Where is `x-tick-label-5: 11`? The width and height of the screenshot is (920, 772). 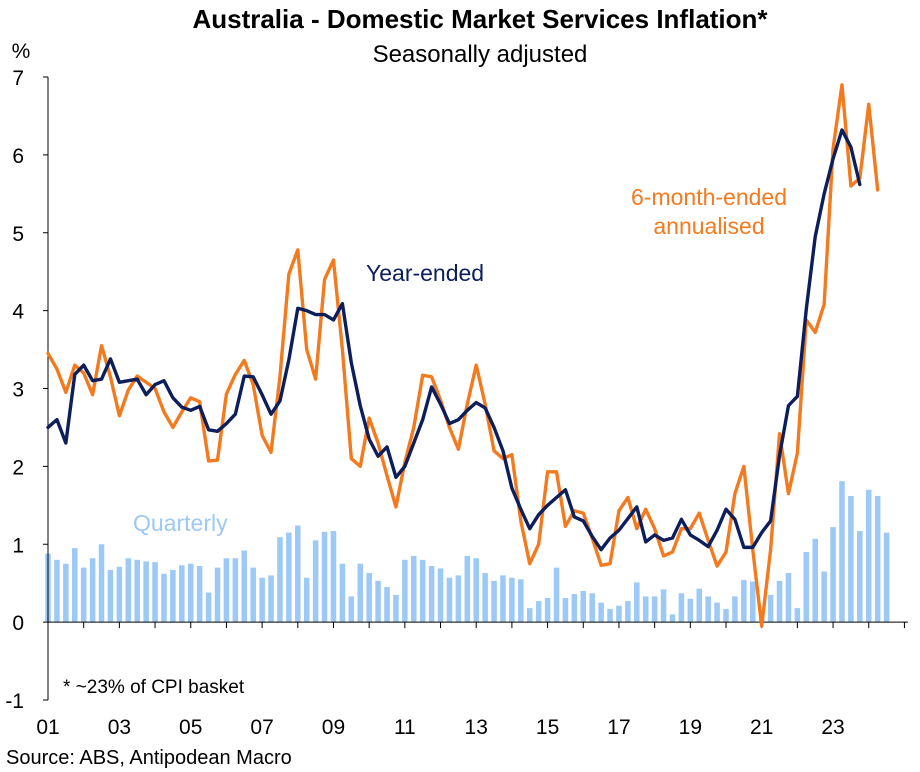 x-tick-label-5: 11 is located at coordinates (405, 727).